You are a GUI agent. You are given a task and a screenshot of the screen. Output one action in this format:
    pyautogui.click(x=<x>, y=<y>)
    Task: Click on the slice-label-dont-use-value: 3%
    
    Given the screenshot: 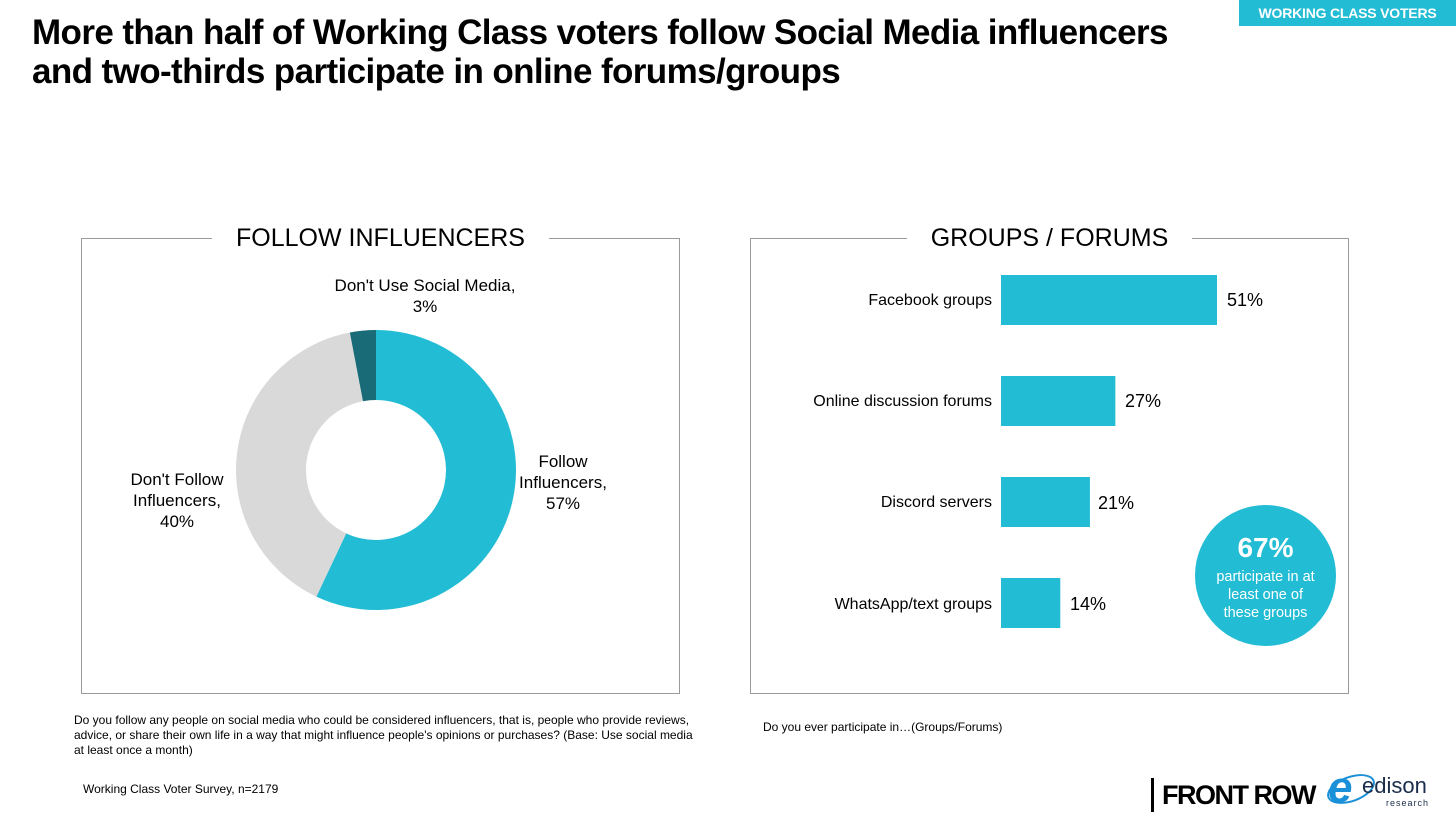 What is the action you would take?
    pyautogui.click(x=425, y=306)
    